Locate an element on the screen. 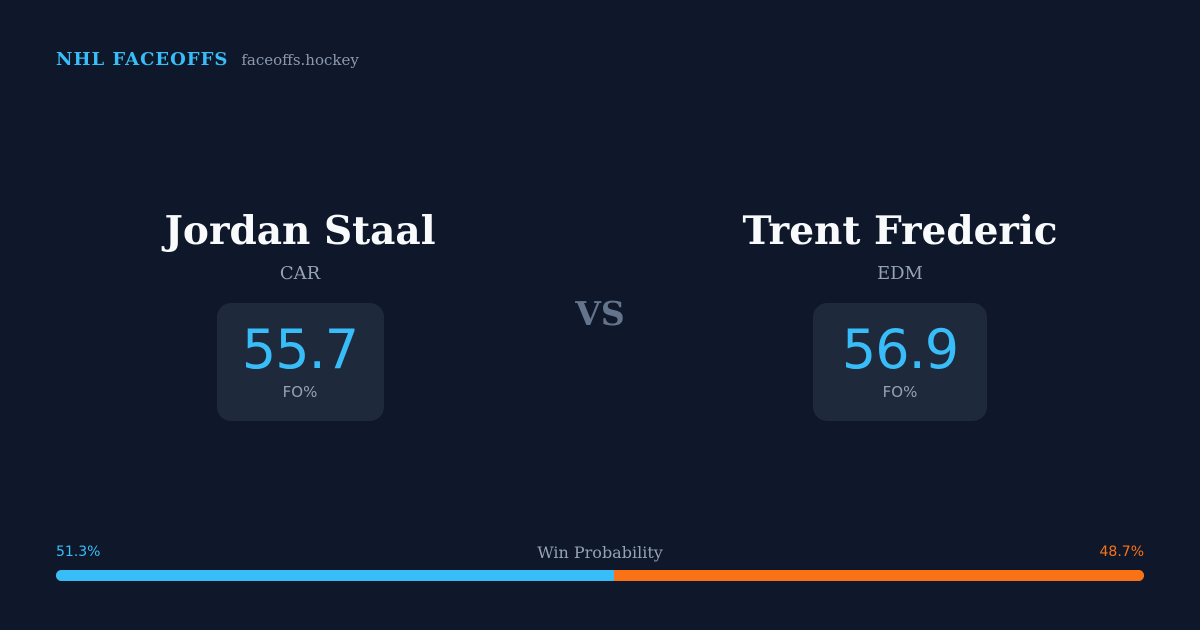 Image resolution: width=1200 pixels, height=630 pixels. player-left: Jordan Staal CAR 55.7 FO% is located at coordinates (300, 314).